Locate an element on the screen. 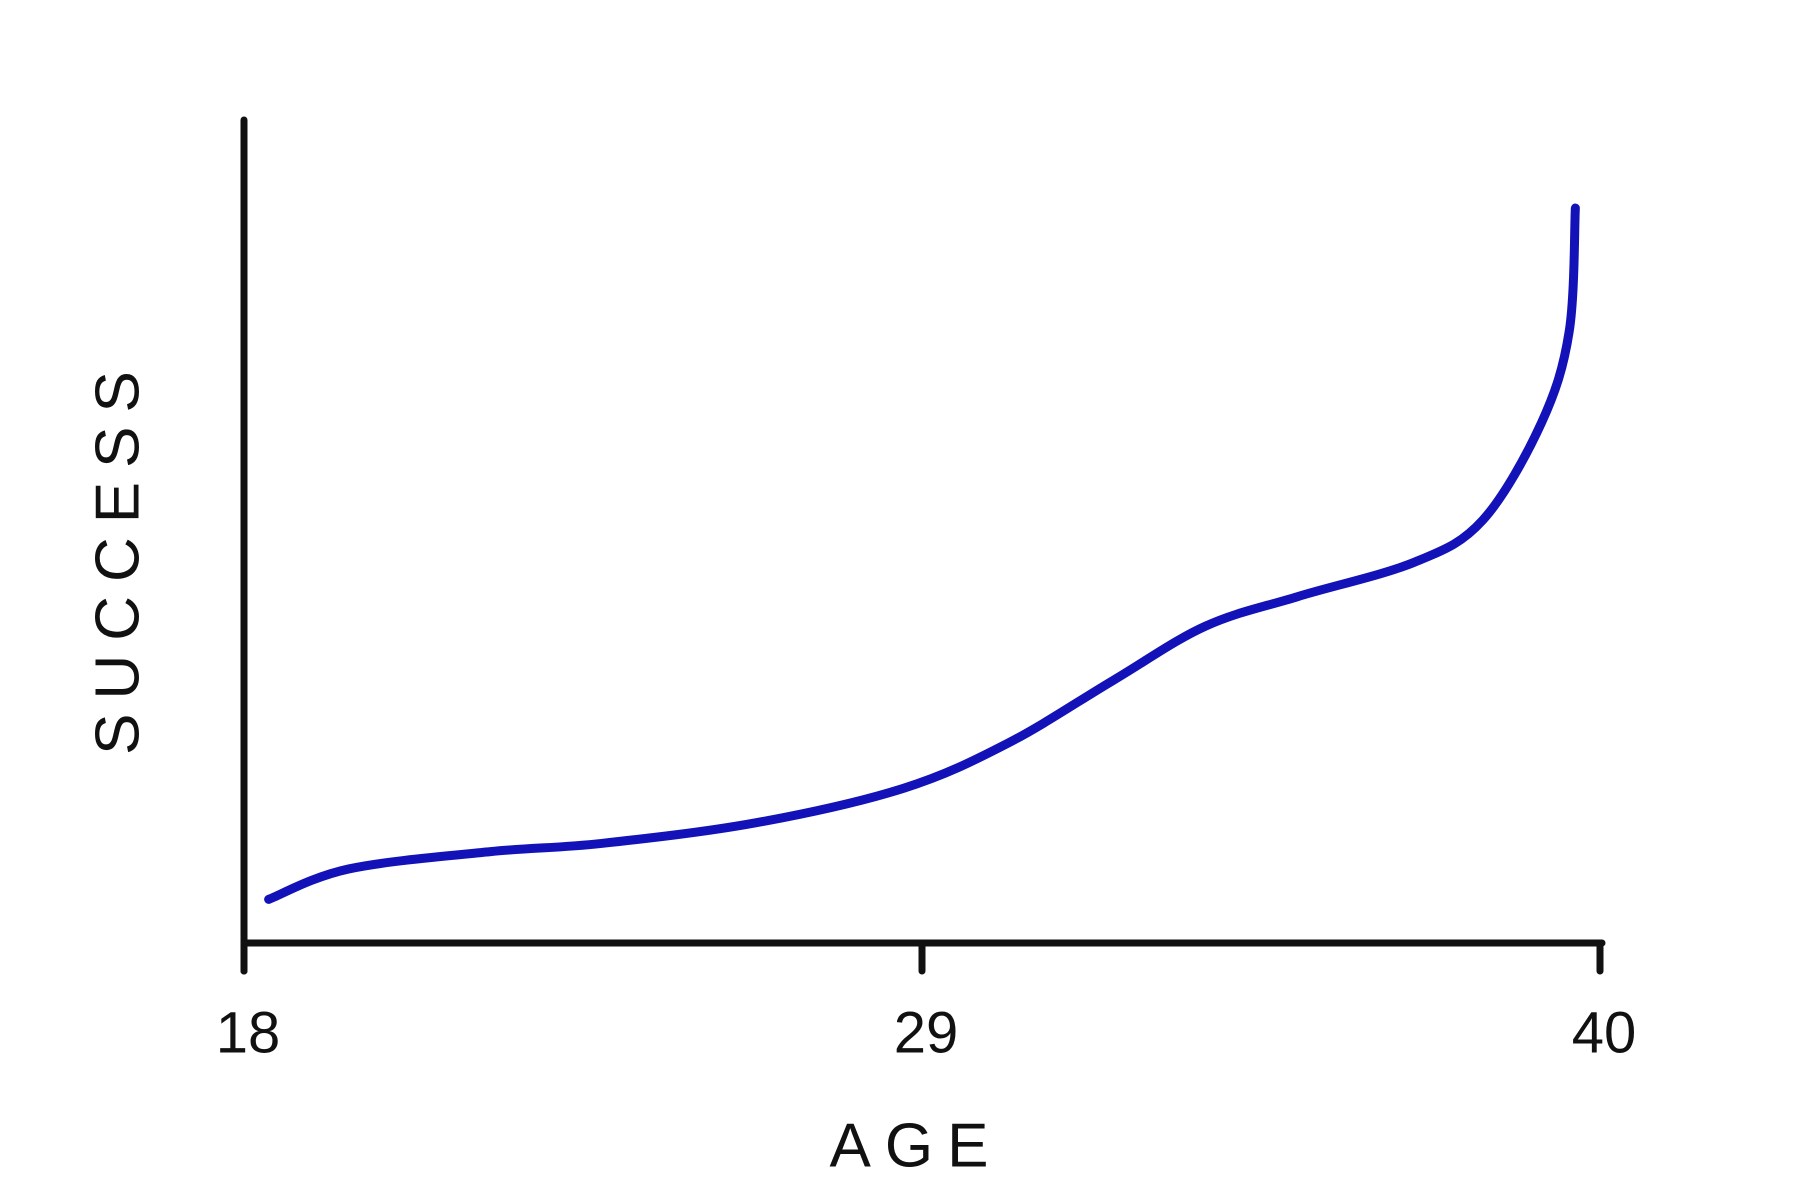 The width and height of the screenshot is (1800, 1200). y-axis-title: SUCCESS is located at coordinates (117, 556).